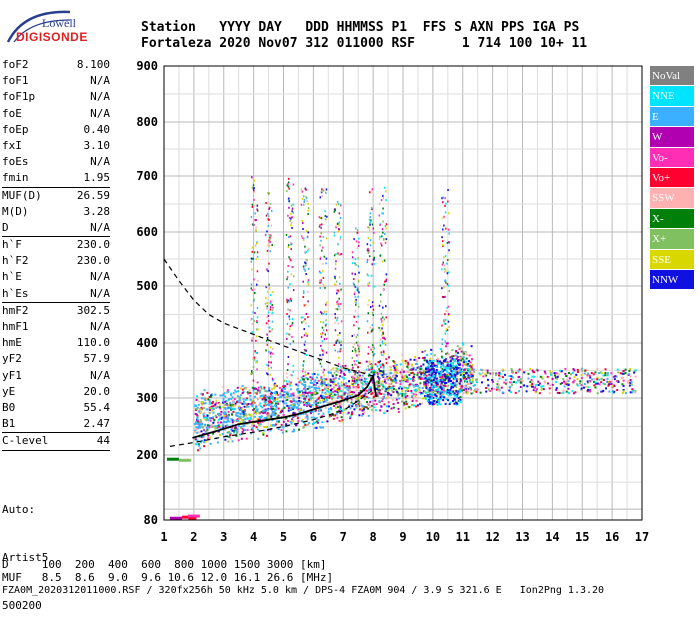 The image size is (700, 630). Describe the element at coordinates (56, 130) in the screenshot. I see `param-row-foep: foEp 0.40` at that location.